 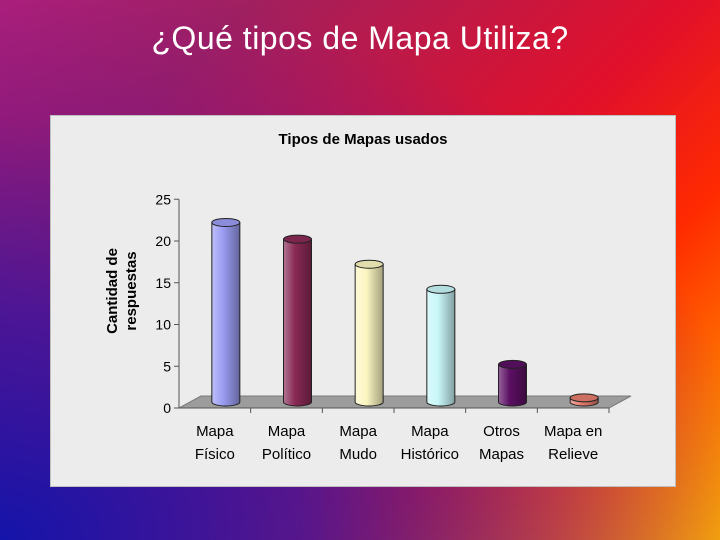 I want to click on y-tick-label: 10, so click(x=163, y=325).